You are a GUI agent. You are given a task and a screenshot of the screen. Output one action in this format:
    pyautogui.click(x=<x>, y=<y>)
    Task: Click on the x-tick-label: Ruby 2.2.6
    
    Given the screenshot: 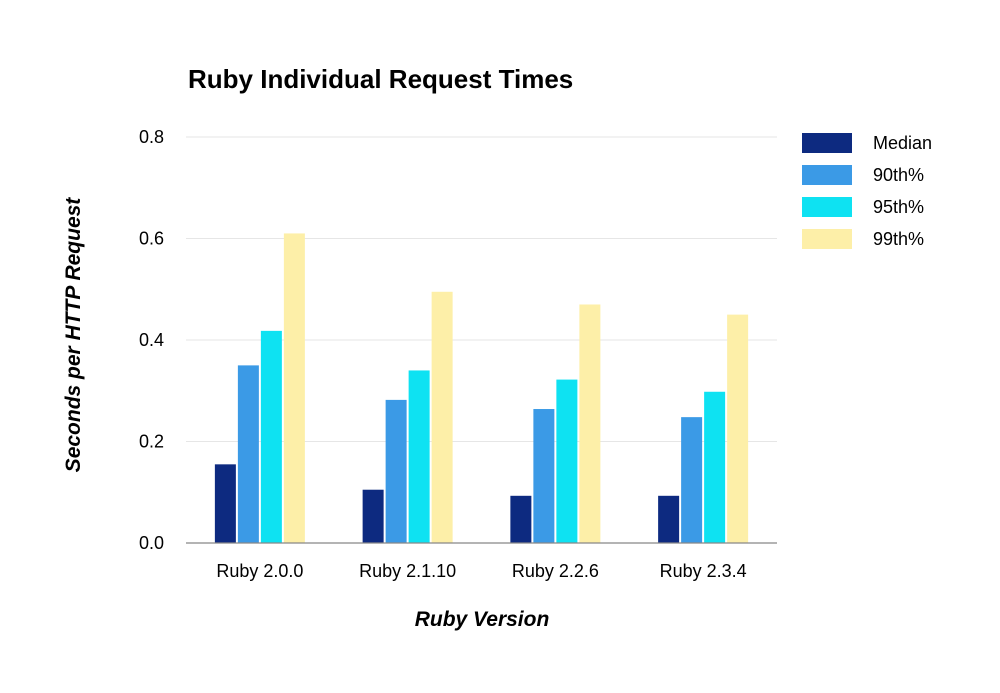 What is the action you would take?
    pyautogui.click(x=555, y=571)
    